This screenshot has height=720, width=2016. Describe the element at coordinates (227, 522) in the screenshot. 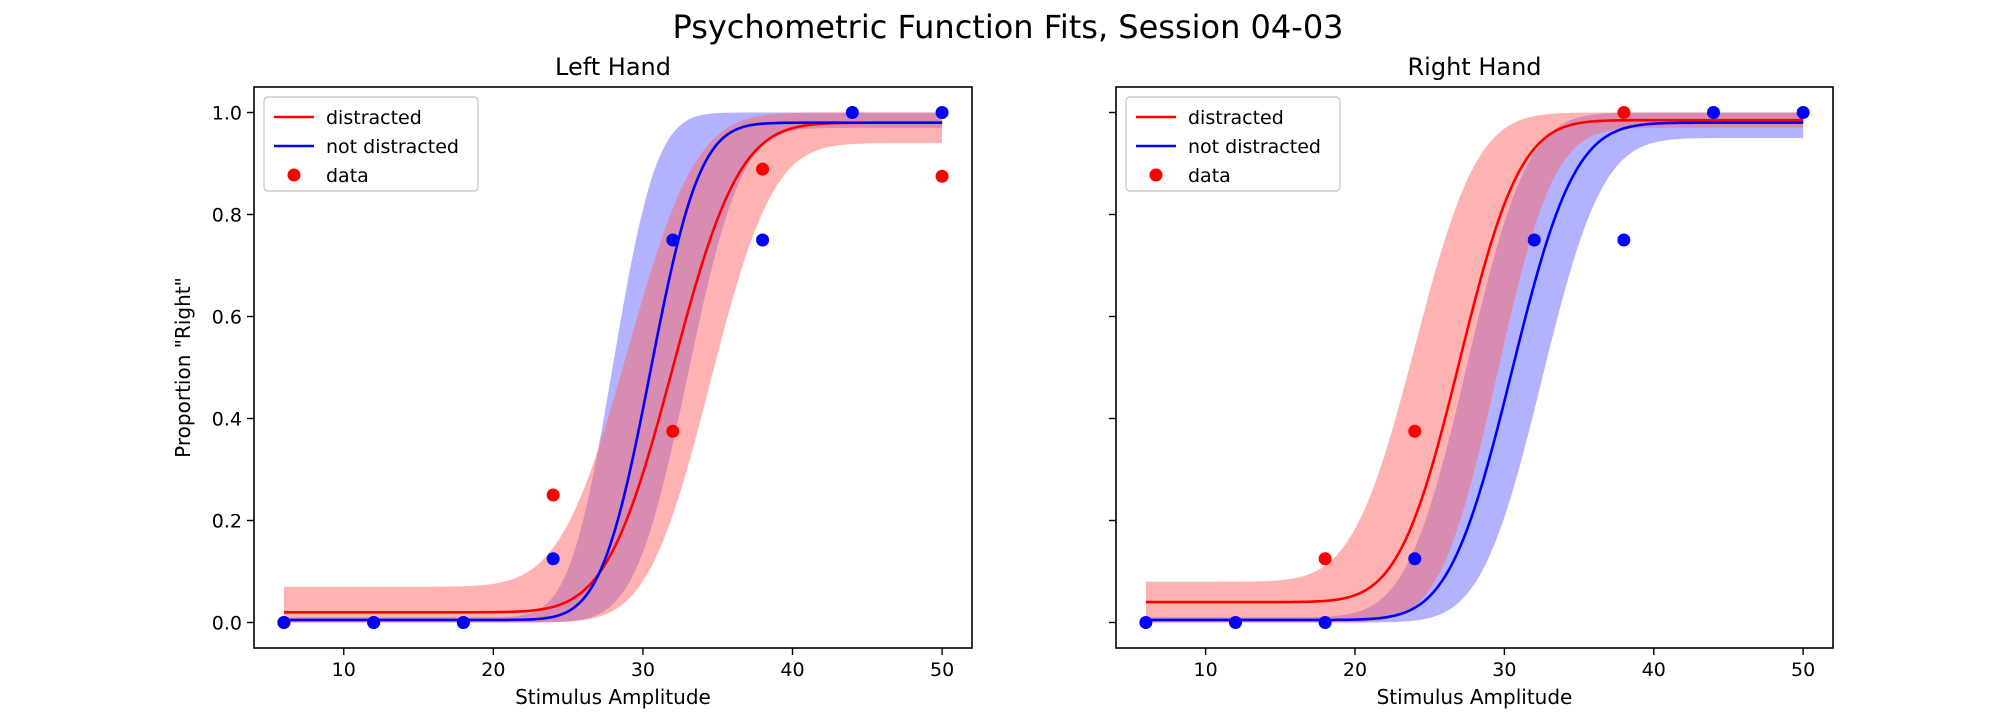

I see `y-tick-label: 0.2` at that location.